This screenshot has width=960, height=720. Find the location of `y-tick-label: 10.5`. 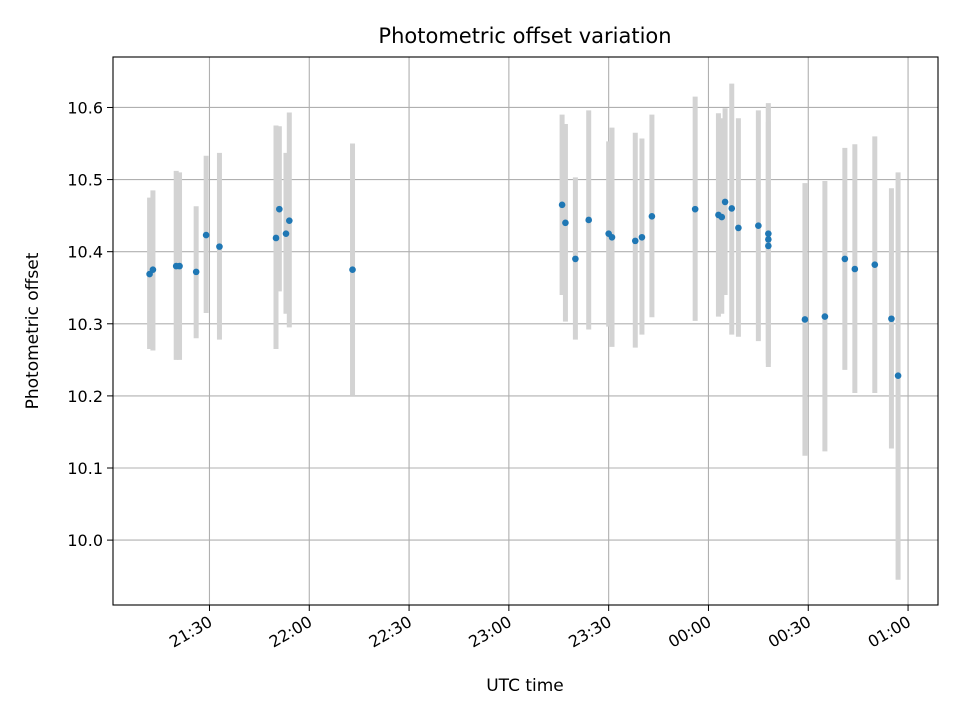

y-tick-label: 10.5 is located at coordinates (85, 180).